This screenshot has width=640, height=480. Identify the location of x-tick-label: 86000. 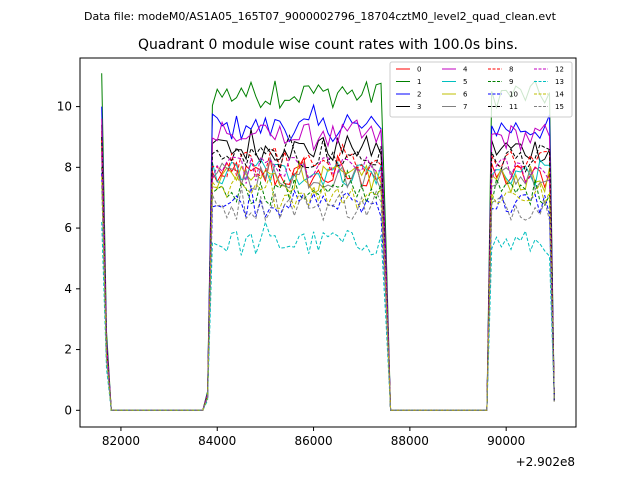
(313, 441).